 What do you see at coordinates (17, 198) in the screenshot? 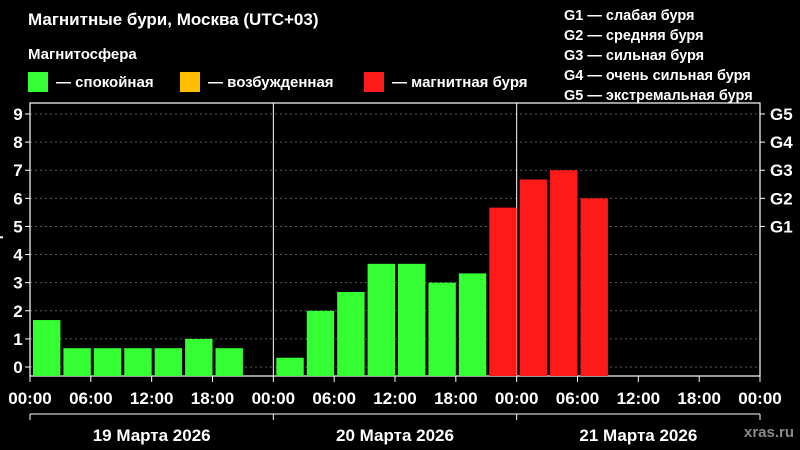
I see `y-tick-label: 6` at bounding box center [17, 198].